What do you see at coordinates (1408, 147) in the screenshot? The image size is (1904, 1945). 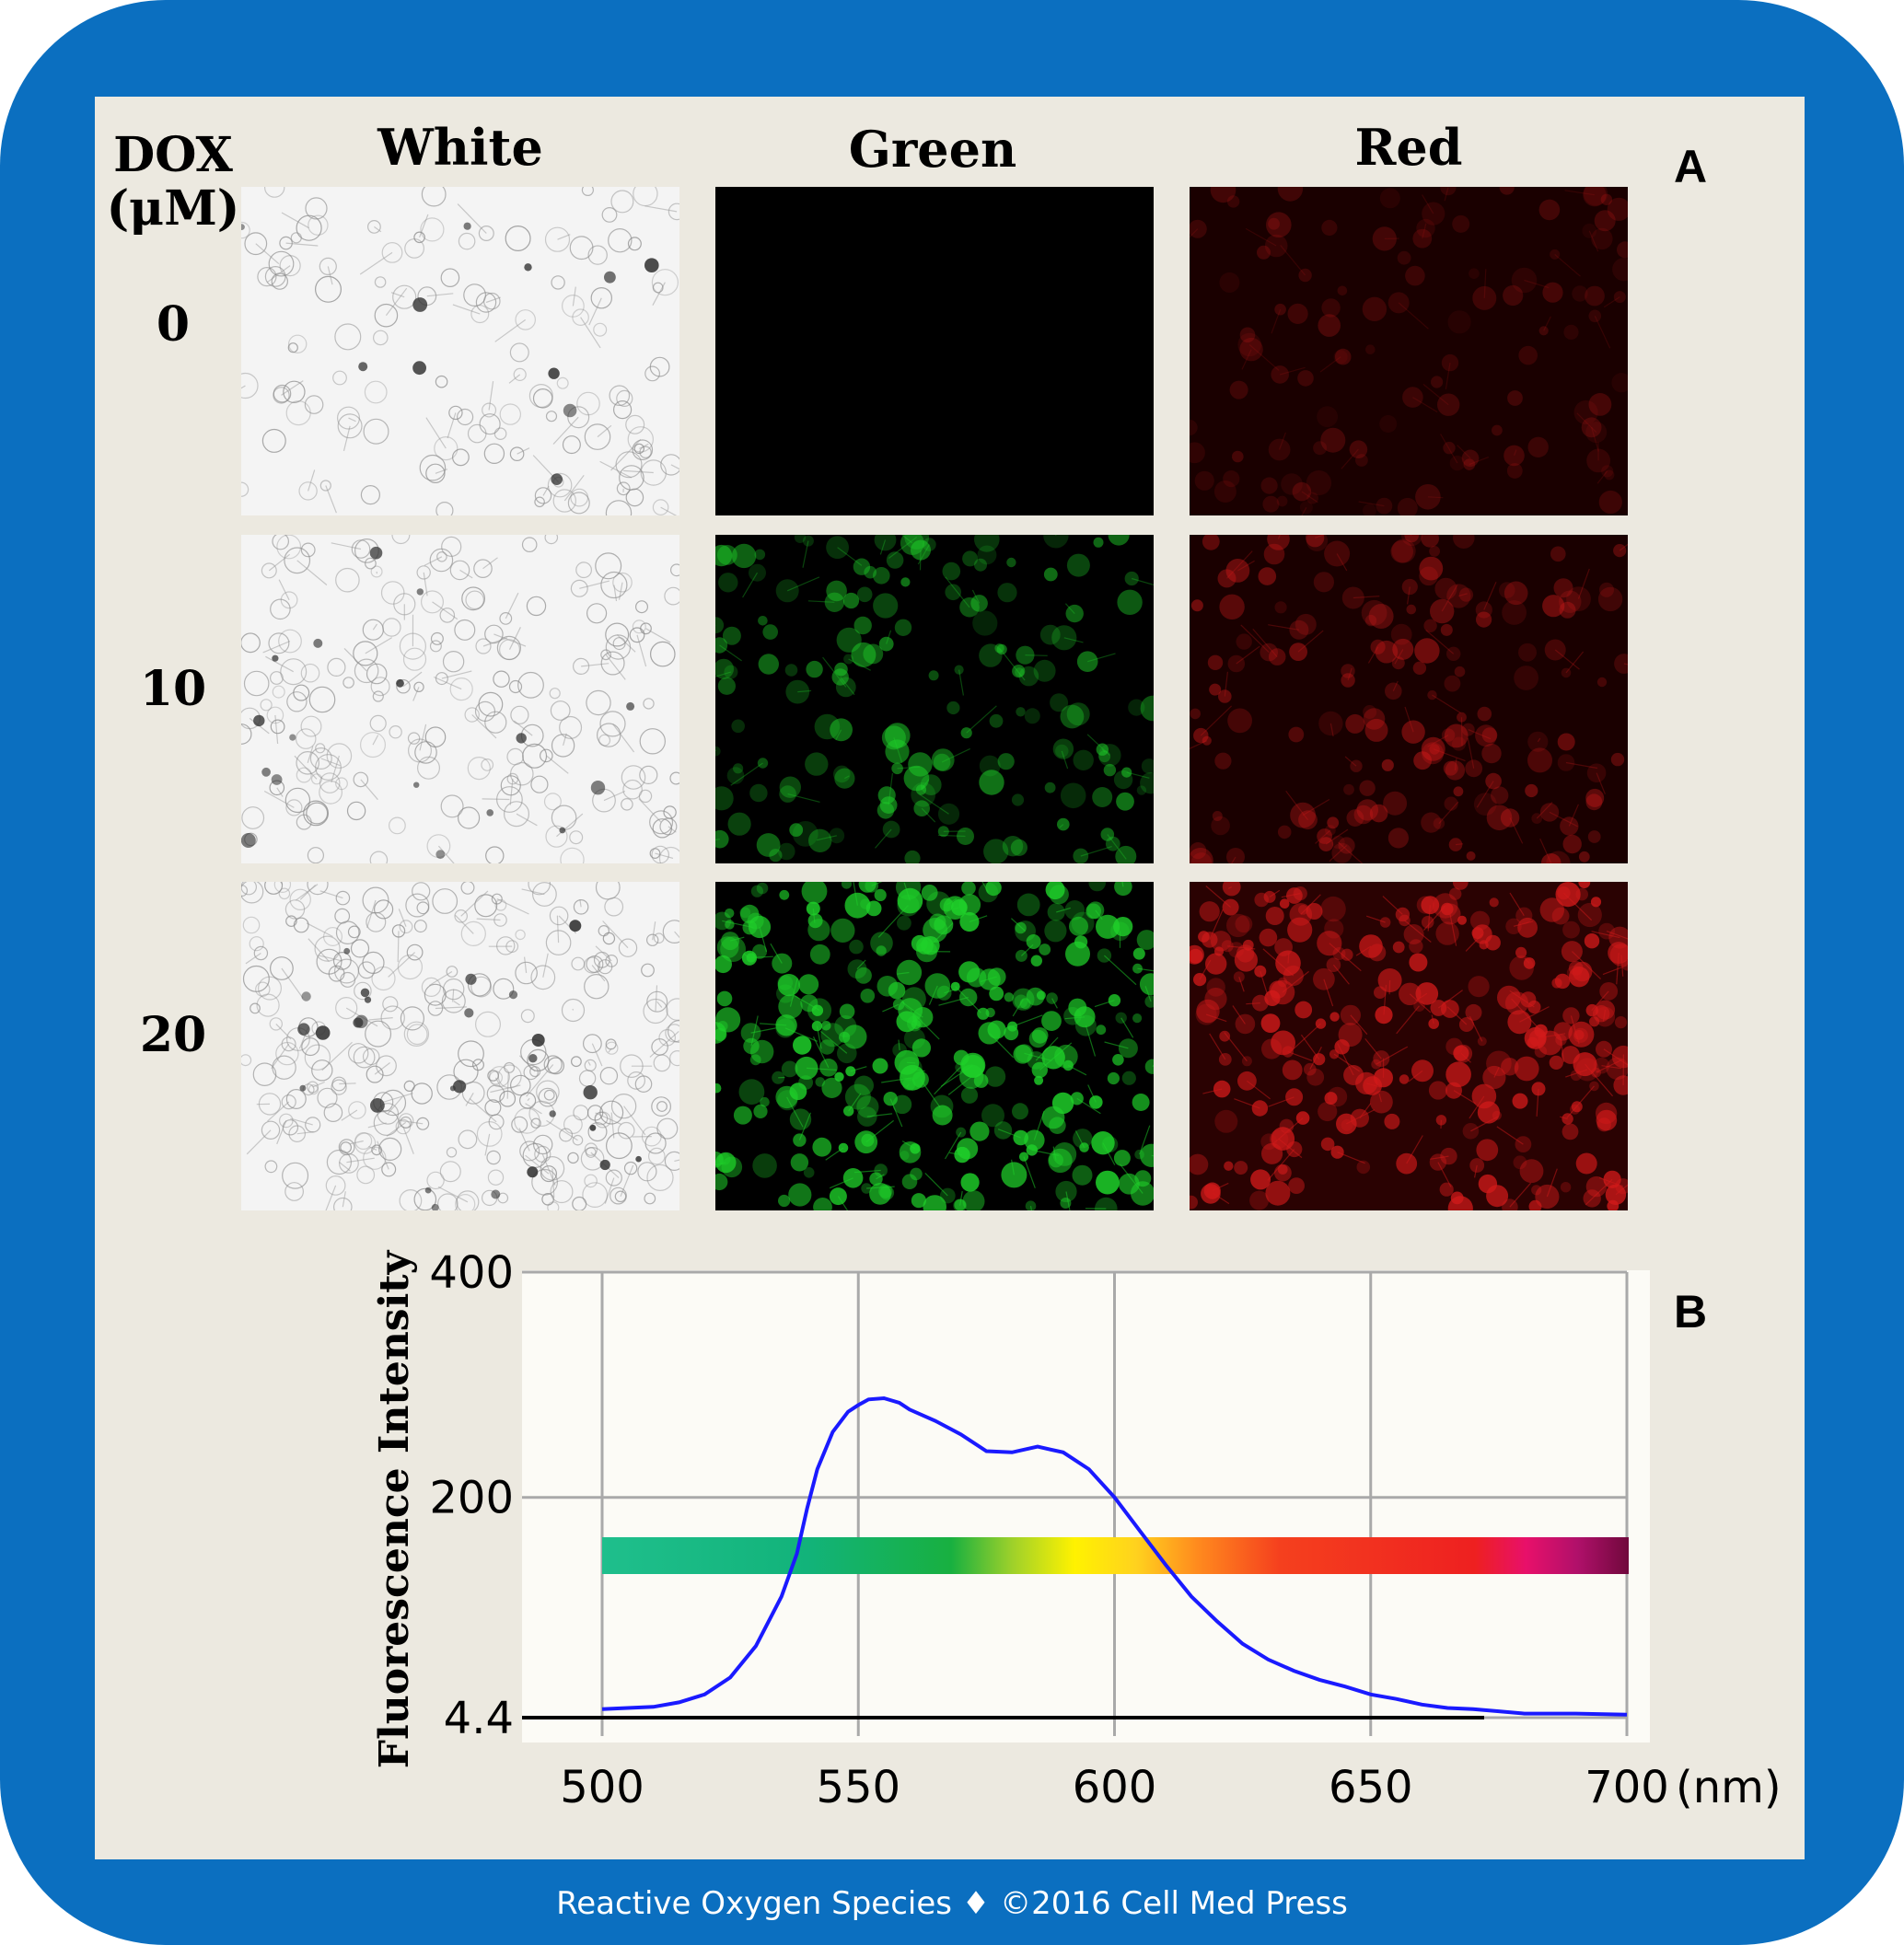 I see `column-header-red: Red` at bounding box center [1408, 147].